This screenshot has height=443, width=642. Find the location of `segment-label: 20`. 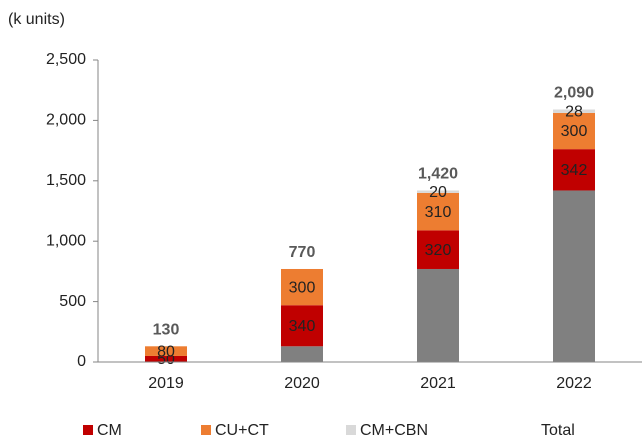

segment-label: 20 is located at coordinates (438, 192).